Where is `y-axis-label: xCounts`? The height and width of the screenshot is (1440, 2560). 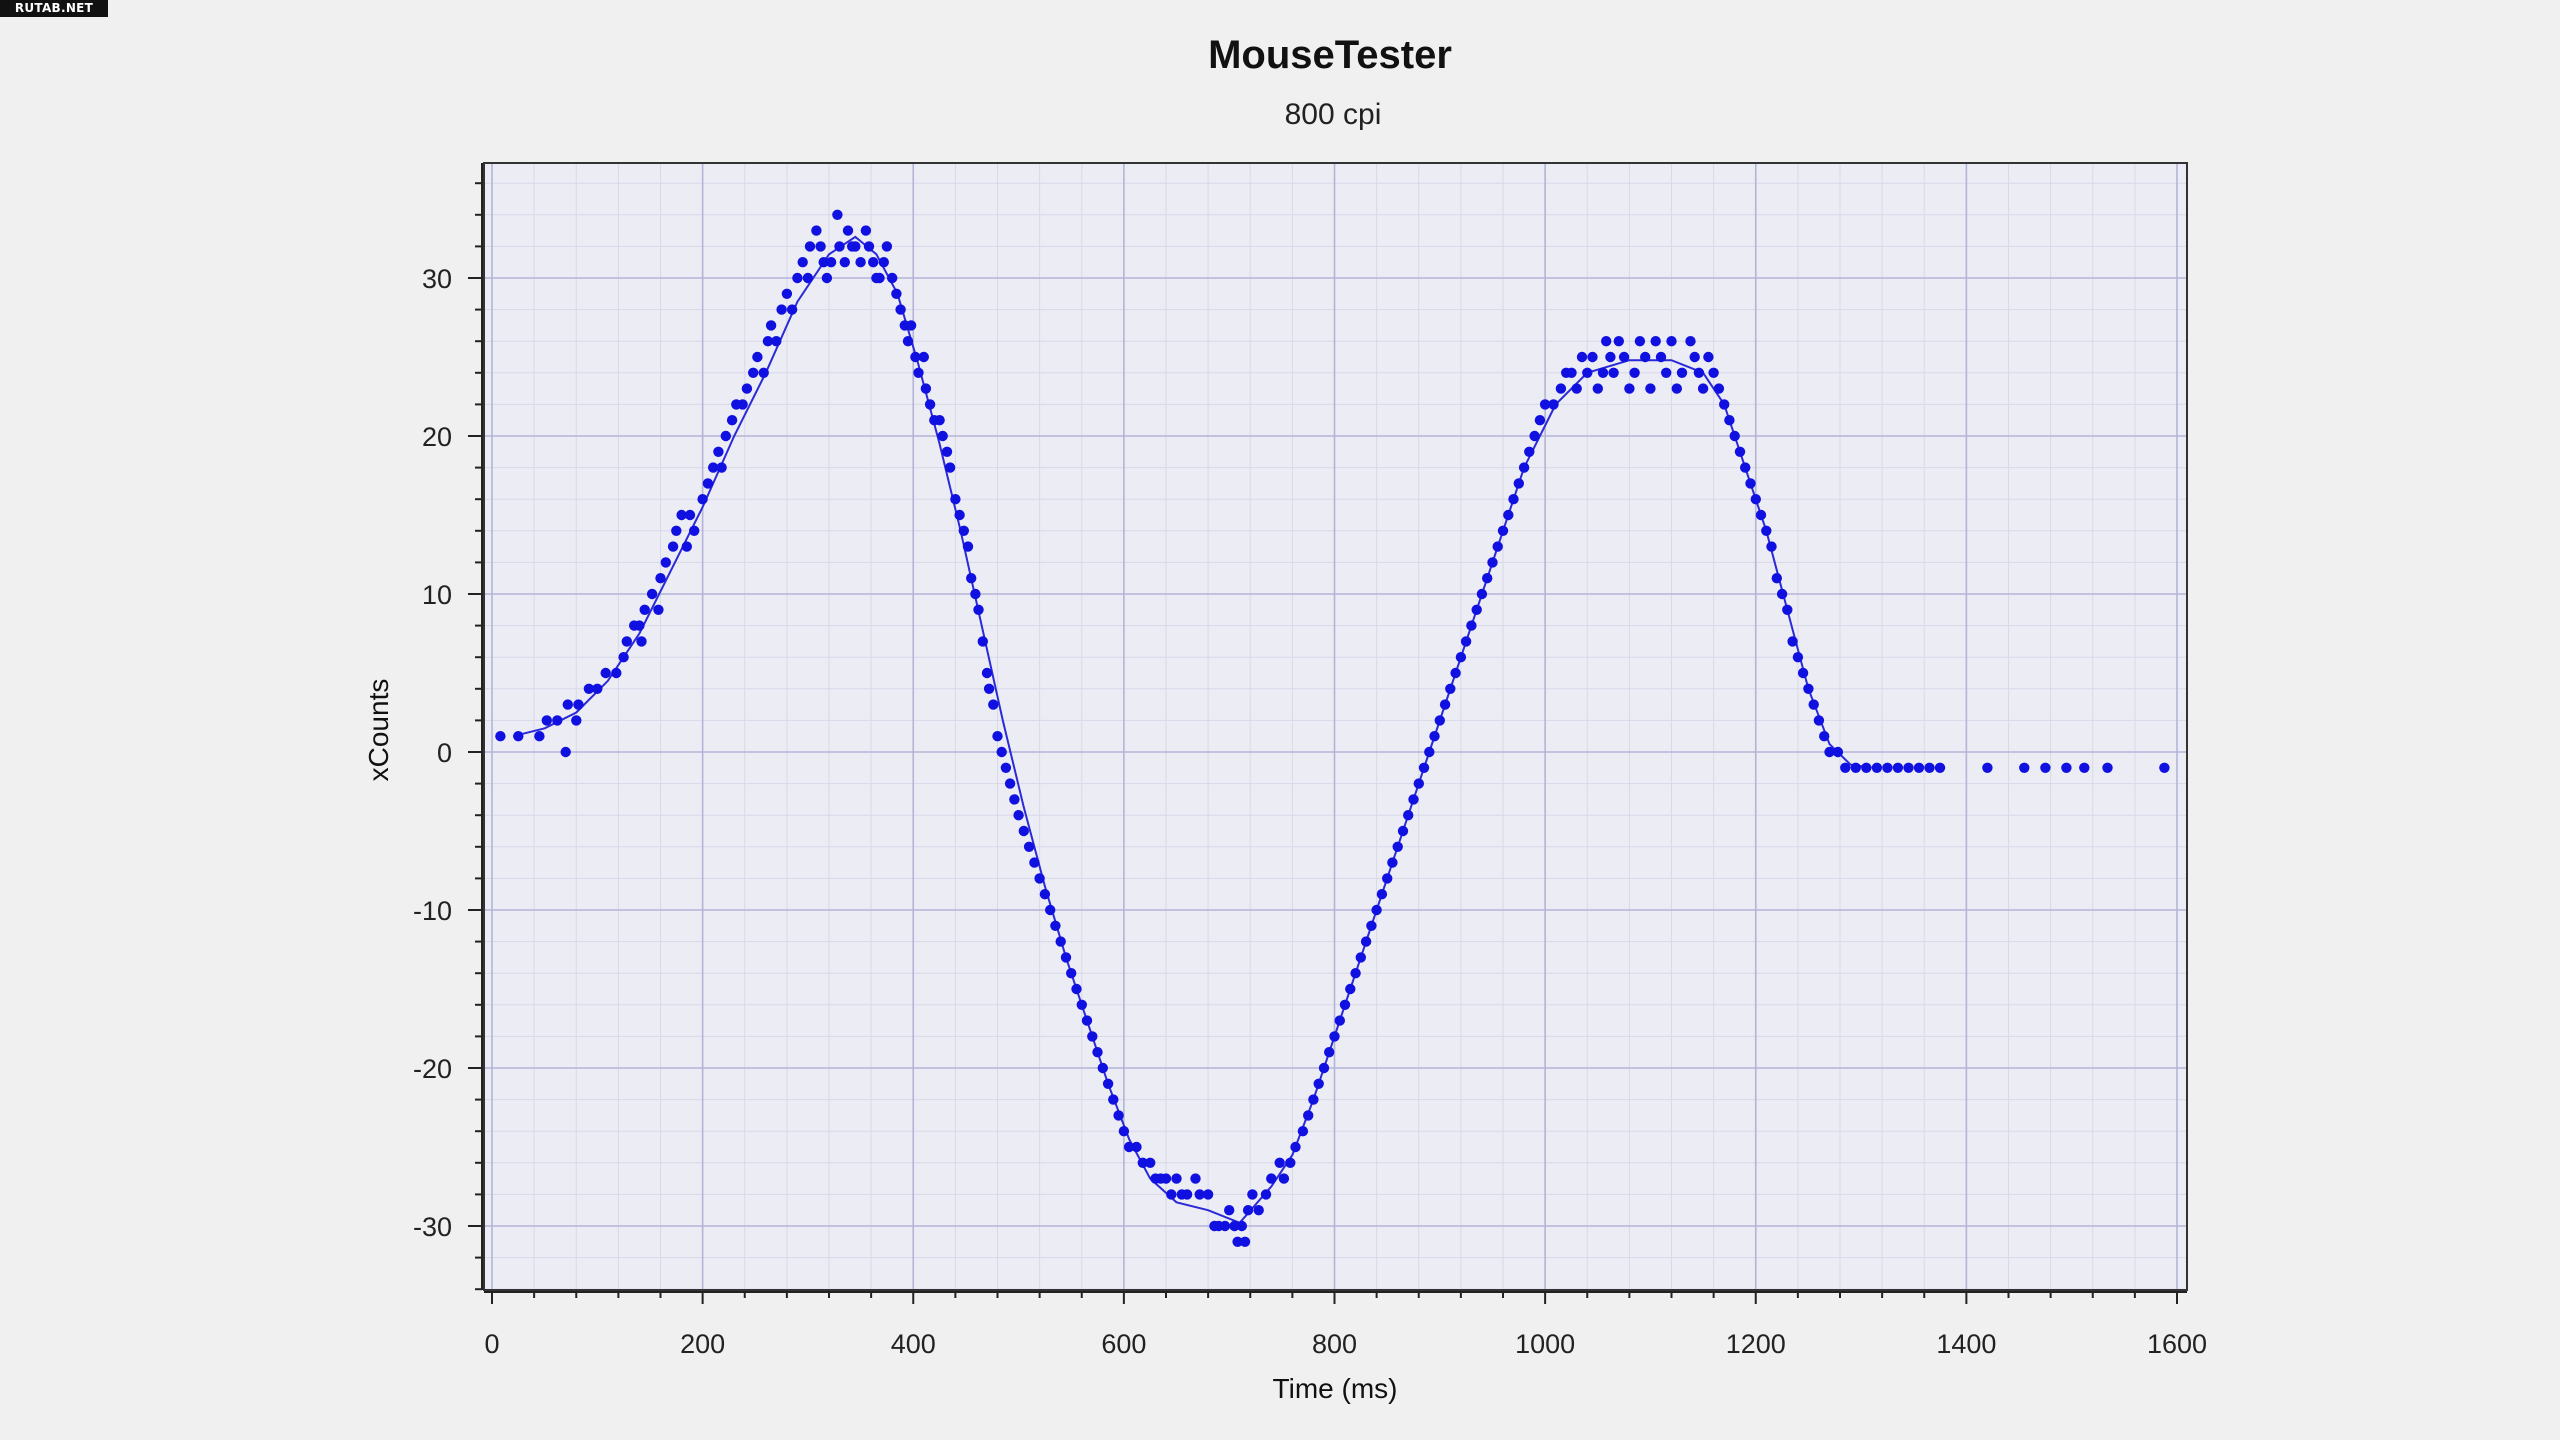 y-axis-label: xCounts is located at coordinates (378, 730).